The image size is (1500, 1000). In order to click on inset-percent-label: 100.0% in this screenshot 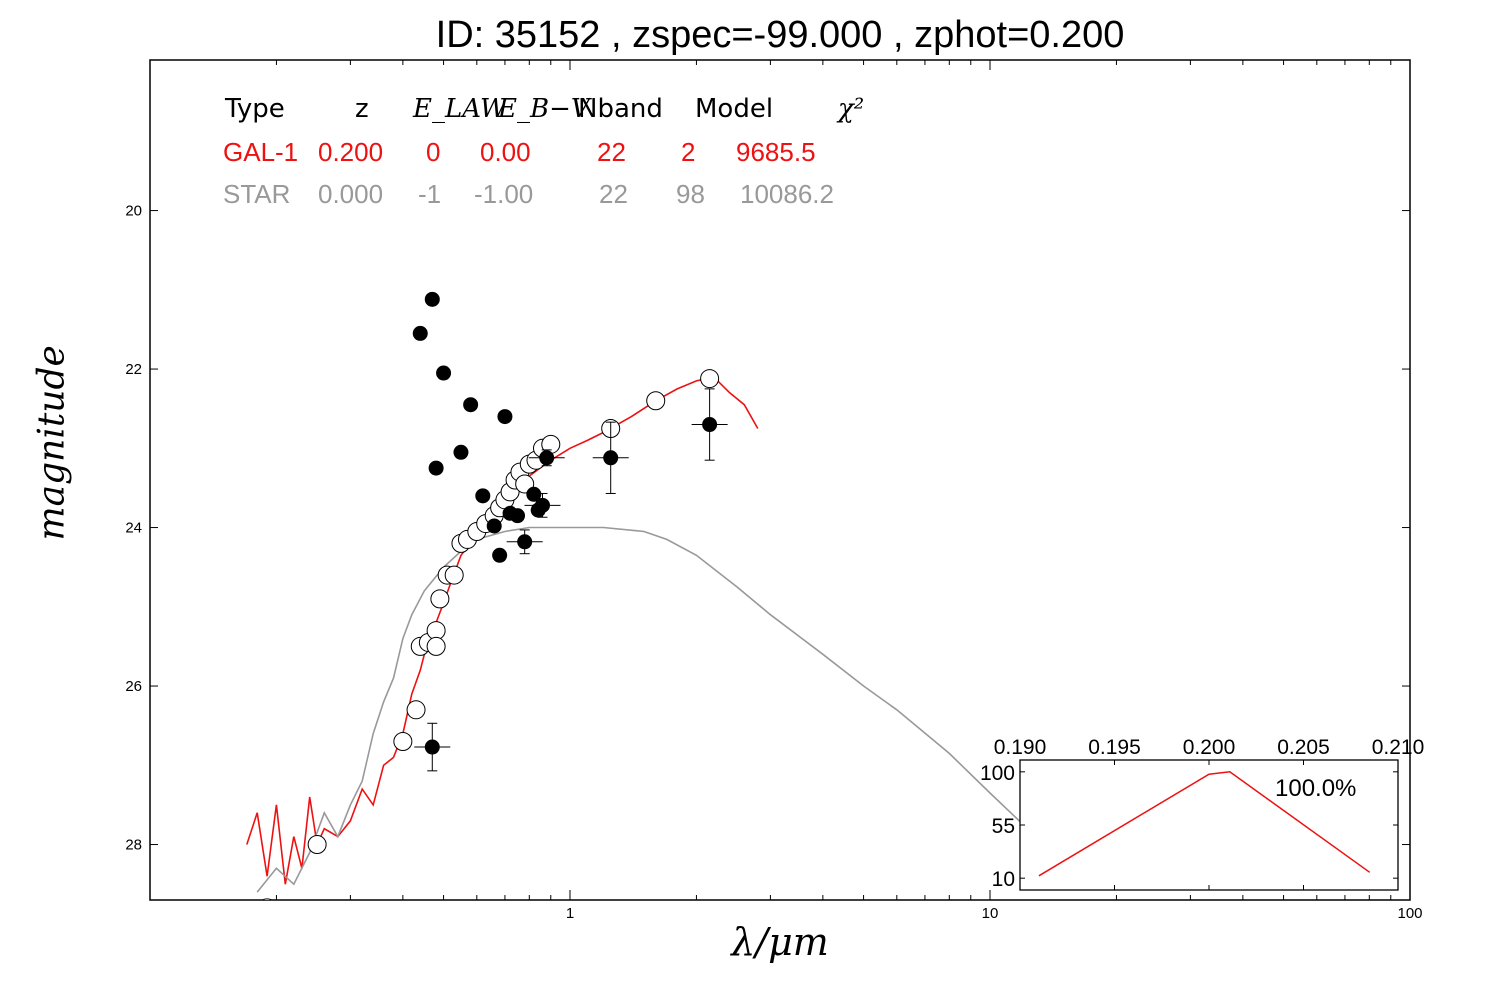, I will do `click(1316, 788)`.